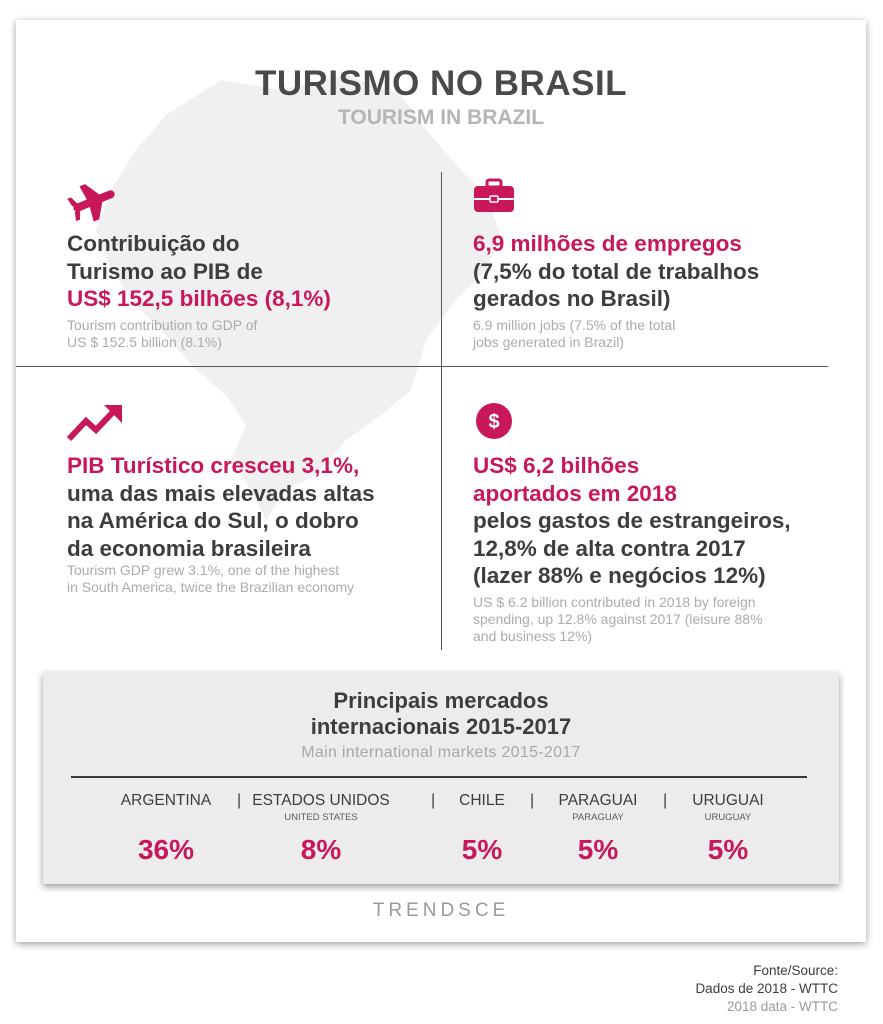  What do you see at coordinates (574, 324) in the screenshot?
I see `stat-jobs-en1: 6.9 million jobs (7.5% of the total` at bounding box center [574, 324].